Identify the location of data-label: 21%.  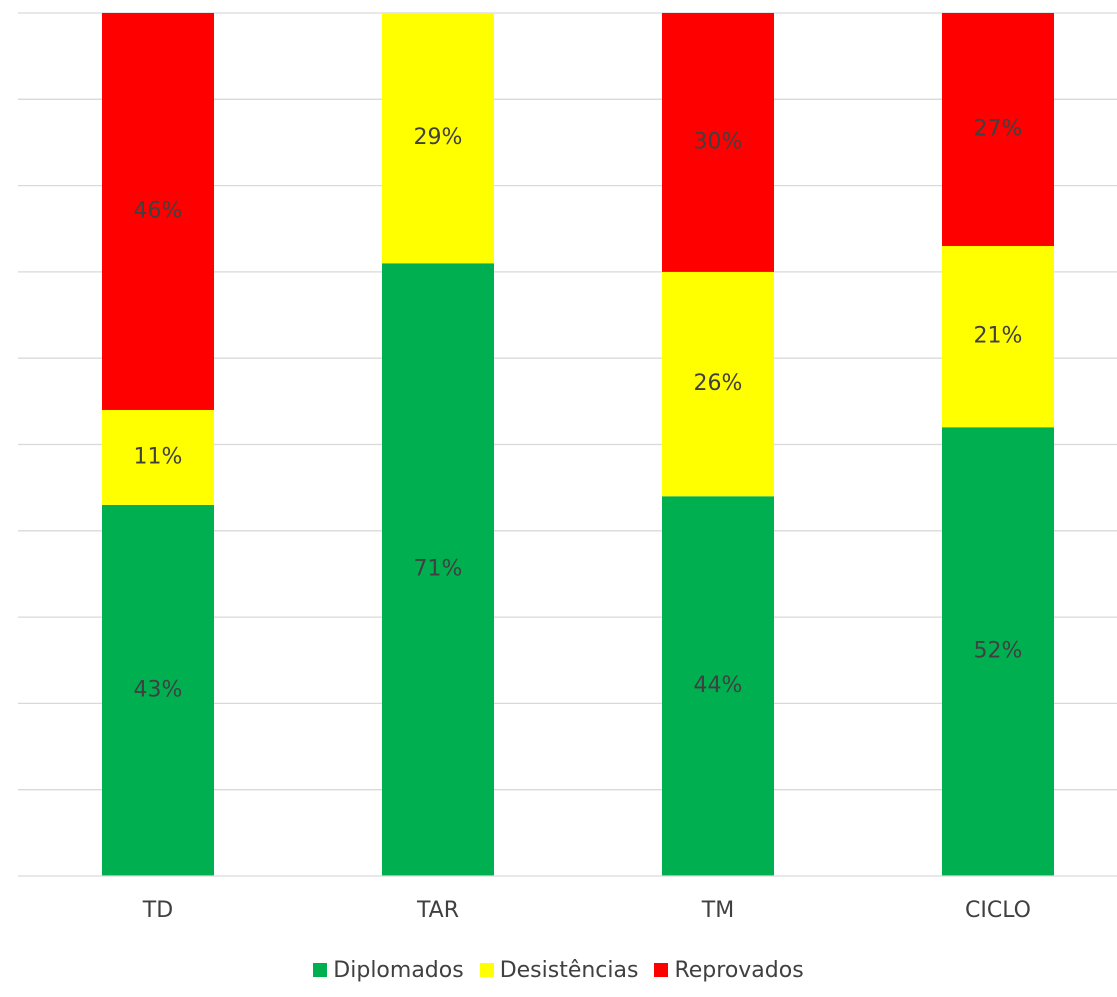
(998, 336).